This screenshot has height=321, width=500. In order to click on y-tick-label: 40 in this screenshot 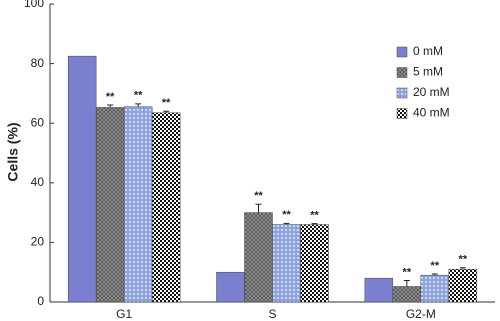, I will do `click(38, 182)`.